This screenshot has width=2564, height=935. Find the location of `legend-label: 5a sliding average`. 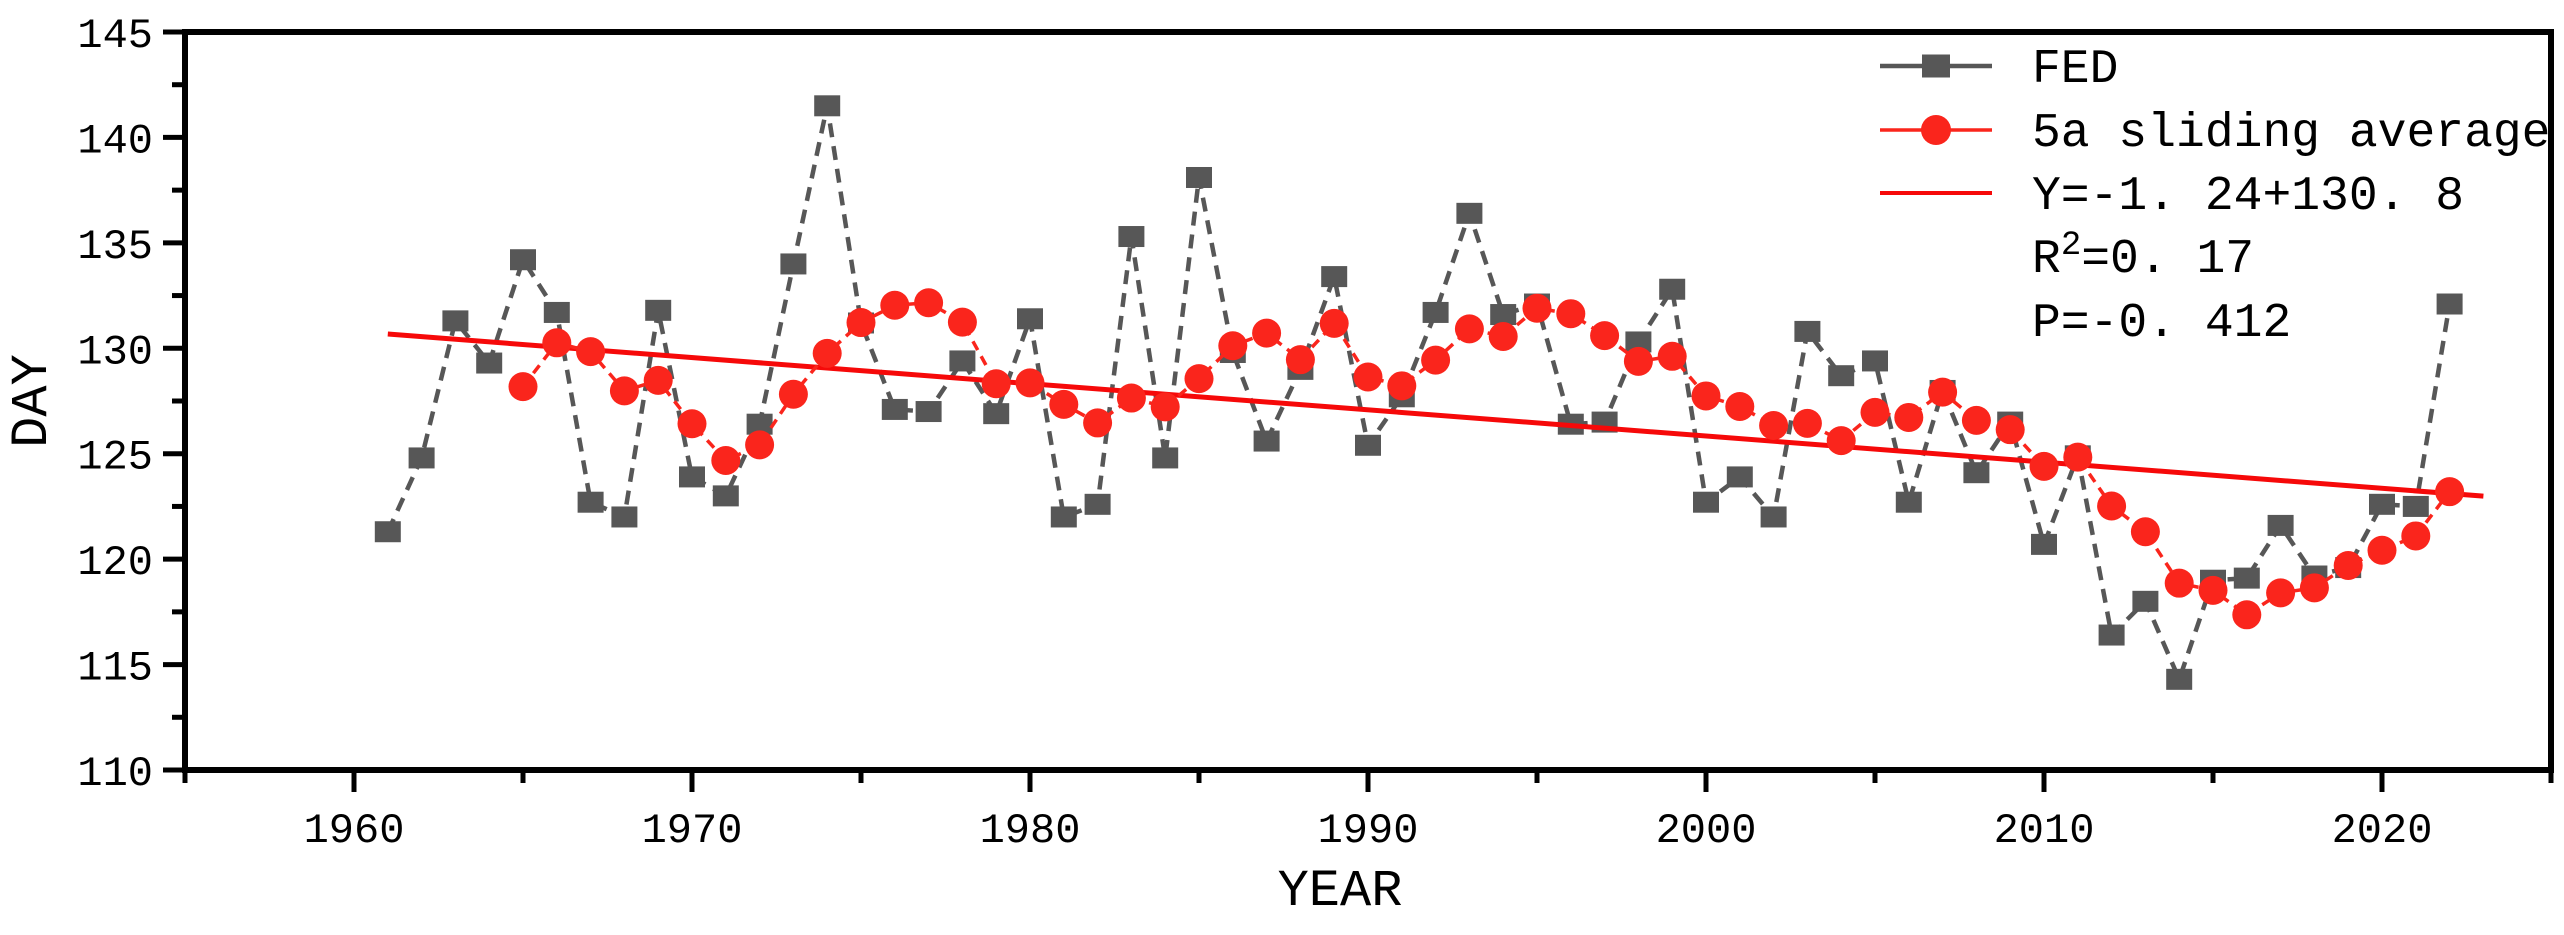

legend-label: 5a sliding average is located at coordinates (2291, 134).